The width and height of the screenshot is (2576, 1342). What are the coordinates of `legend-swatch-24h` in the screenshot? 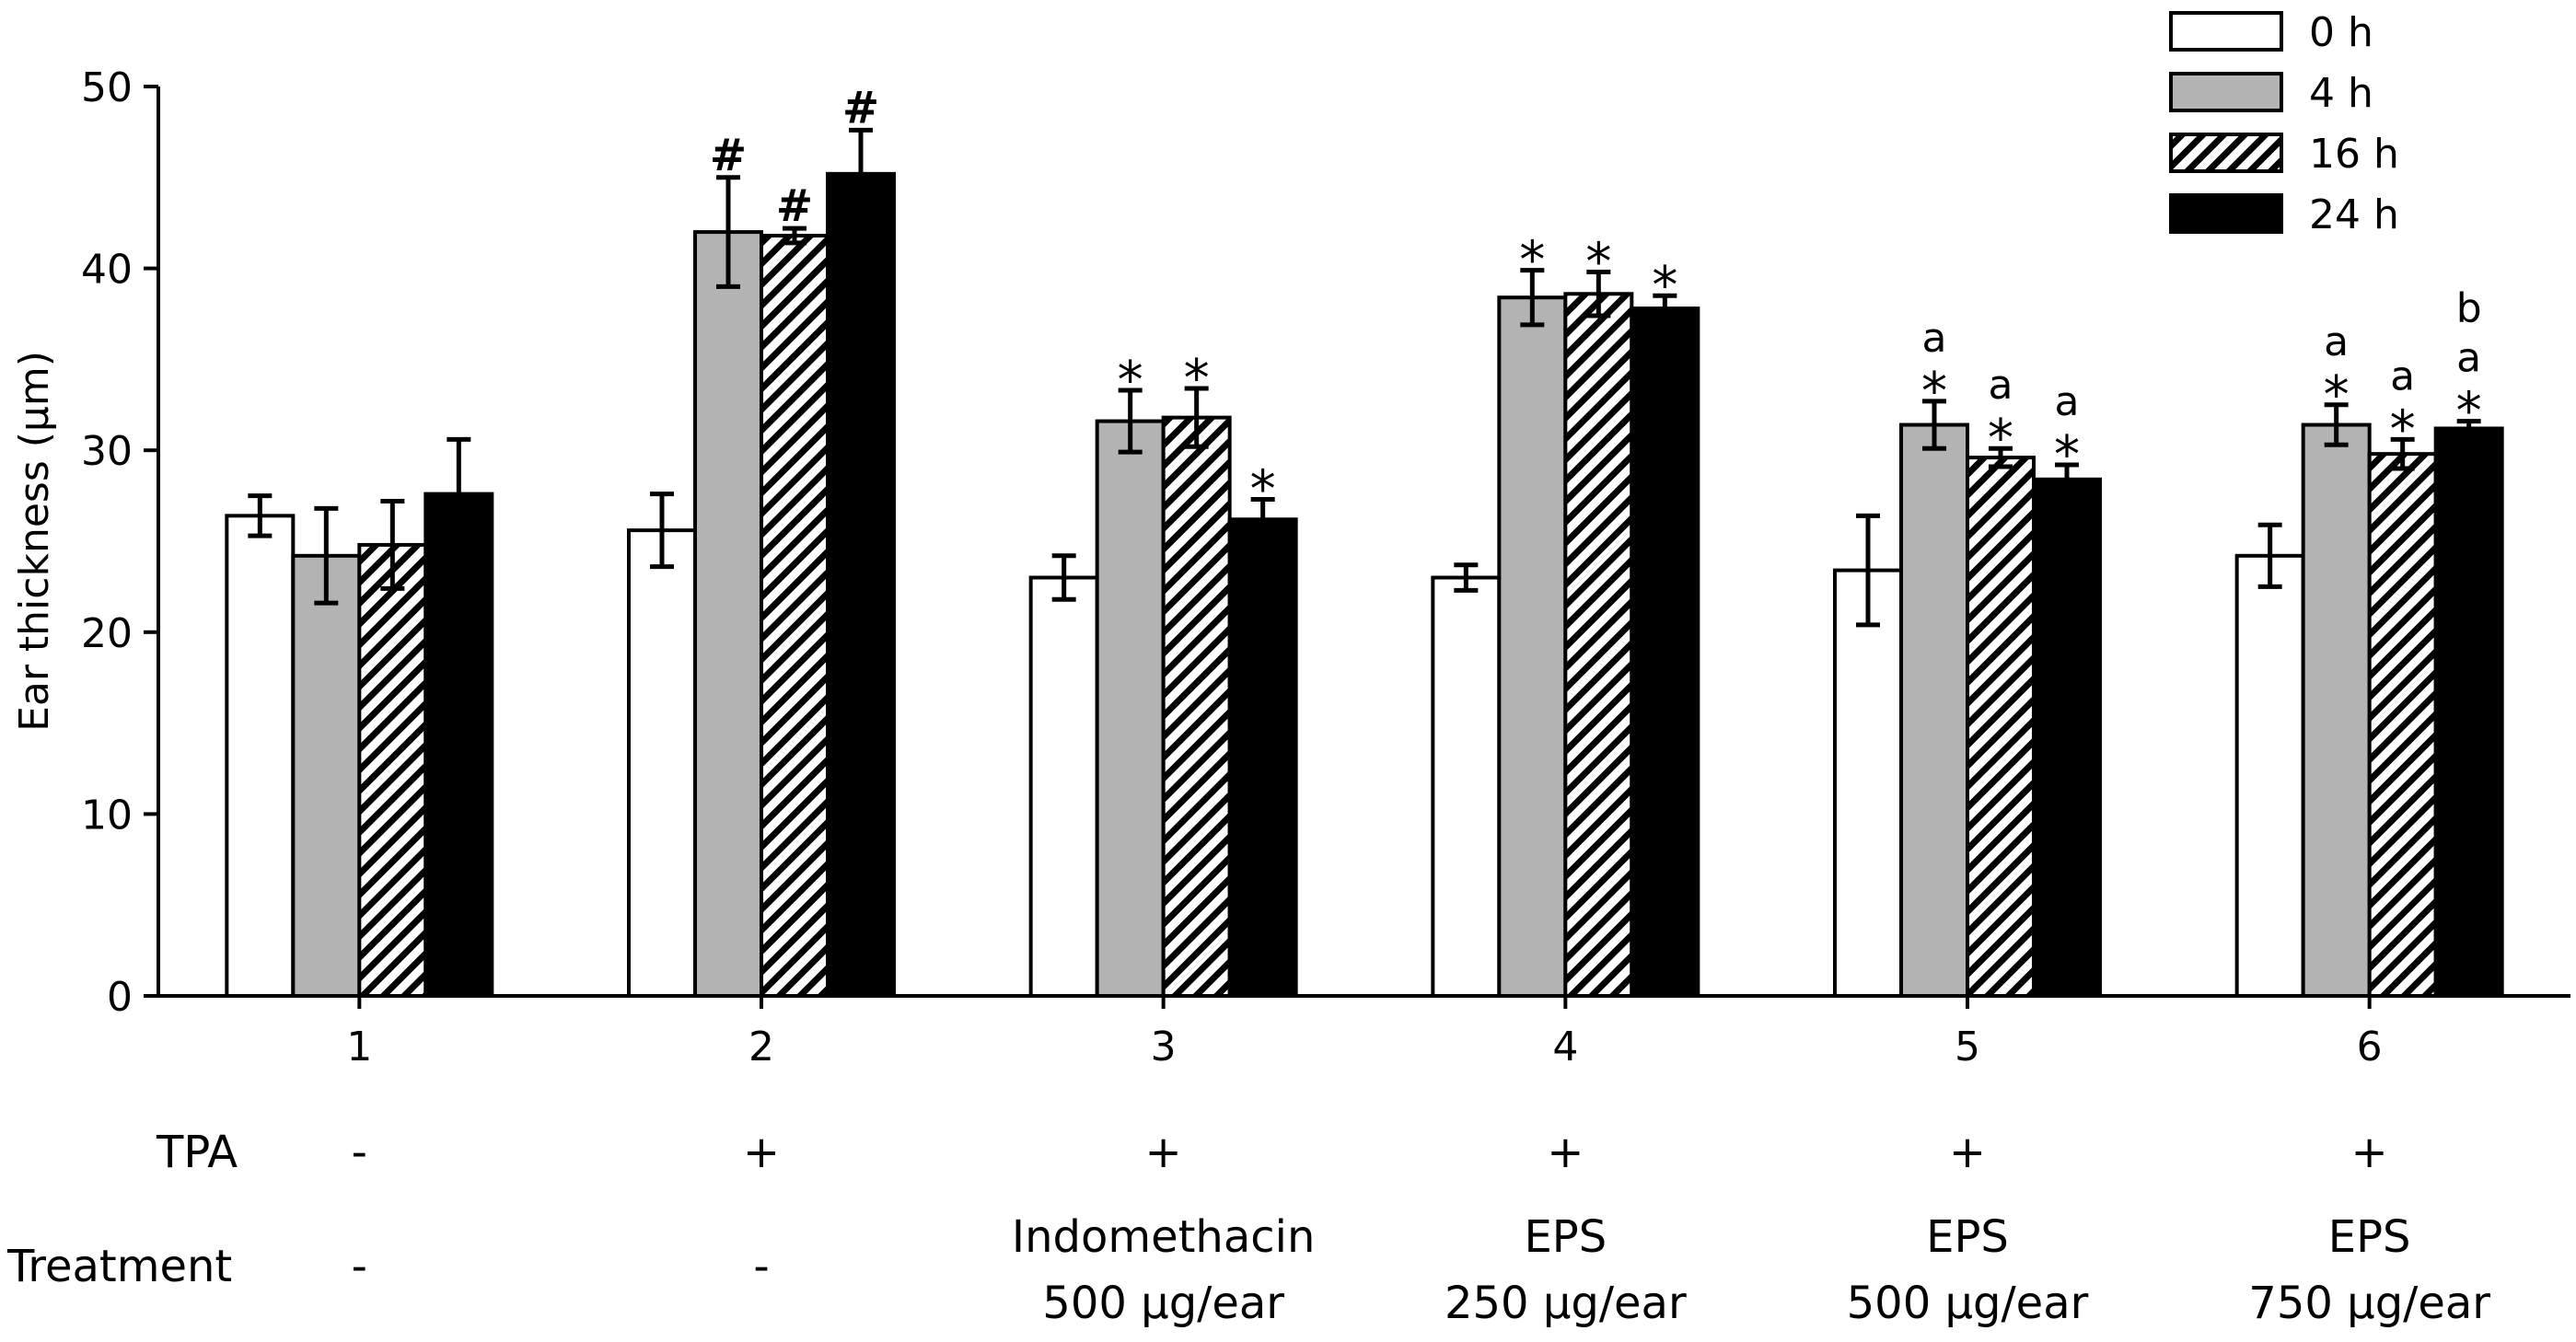 It's located at (2226, 213).